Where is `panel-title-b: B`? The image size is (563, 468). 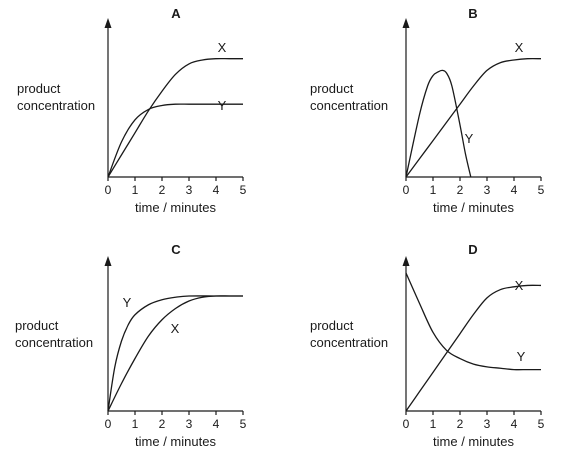 panel-title-b: B is located at coordinates (472, 13).